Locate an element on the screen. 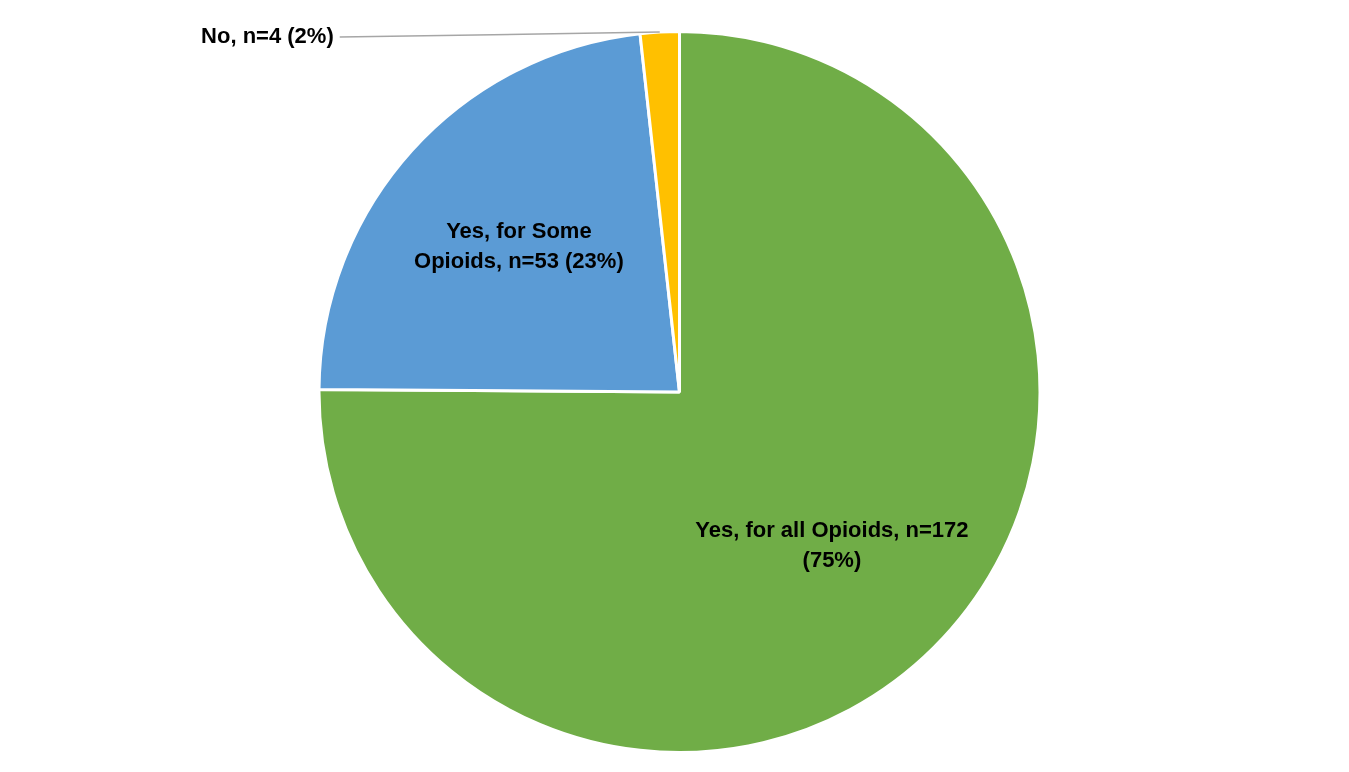 The height and width of the screenshot is (772, 1349). slice-label: Yes, for Some Opioids, n=53 (23%) is located at coordinates (519, 246).